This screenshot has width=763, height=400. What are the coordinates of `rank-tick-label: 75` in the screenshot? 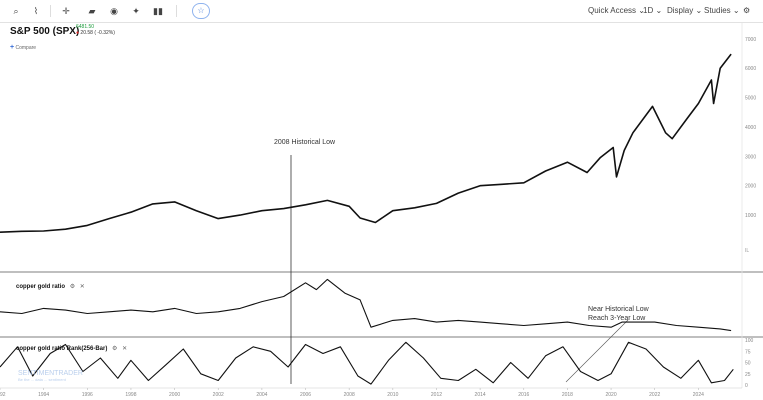 It's located at (748, 352).